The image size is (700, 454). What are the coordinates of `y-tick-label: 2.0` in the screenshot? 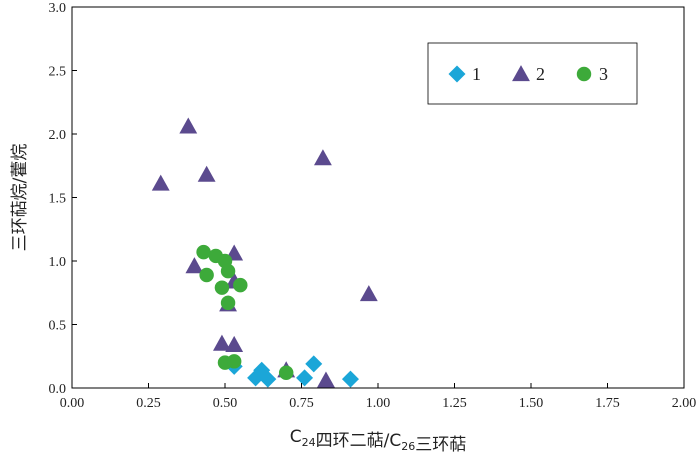 It's located at (58, 135).